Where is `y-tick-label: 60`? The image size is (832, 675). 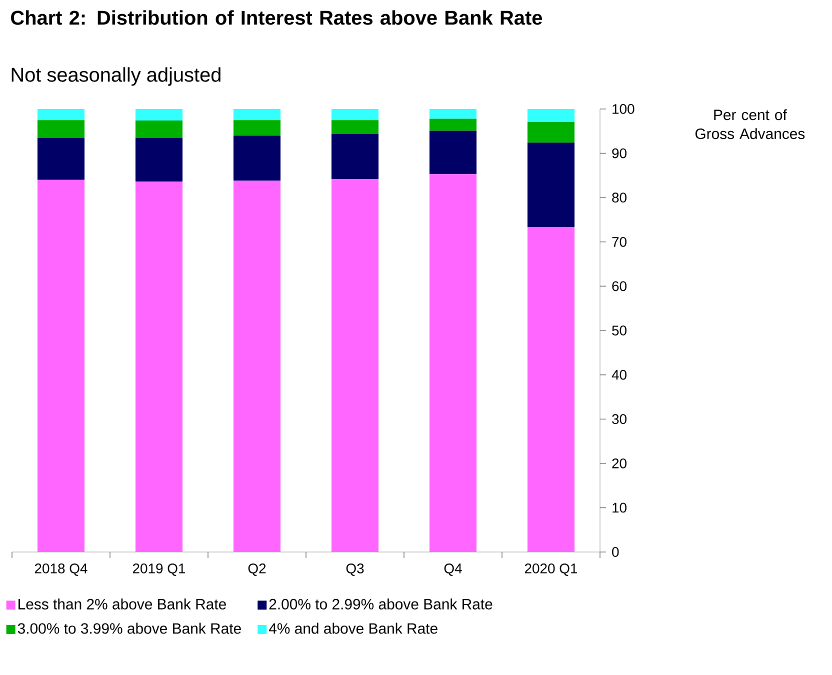 y-tick-label: 60 is located at coordinates (619, 286).